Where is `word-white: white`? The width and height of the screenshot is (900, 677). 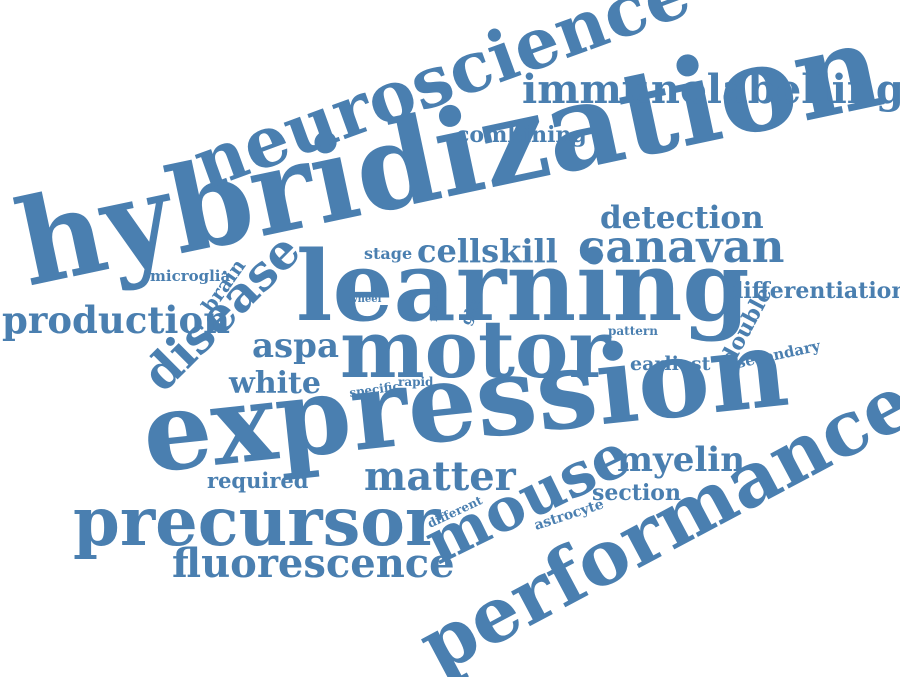
word-white: white is located at coordinates (274, 383).